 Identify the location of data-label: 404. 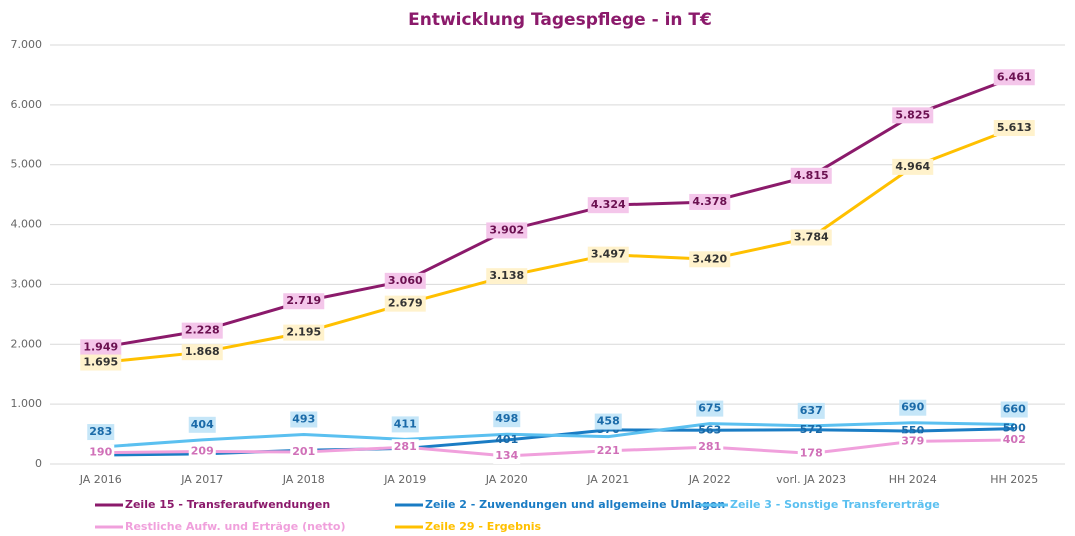
(202, 424).